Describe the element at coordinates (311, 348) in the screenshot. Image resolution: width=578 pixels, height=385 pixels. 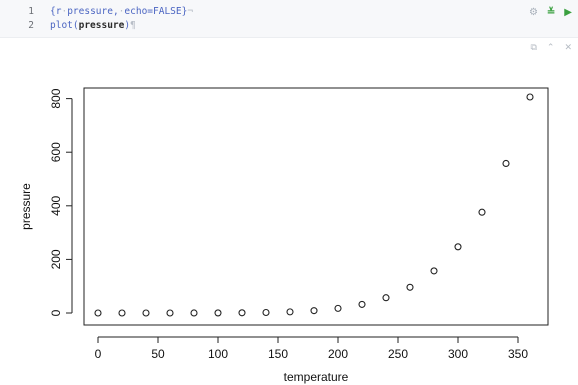
I see `x-axis: 0 50 100 150 200 250 300 350` at that location.